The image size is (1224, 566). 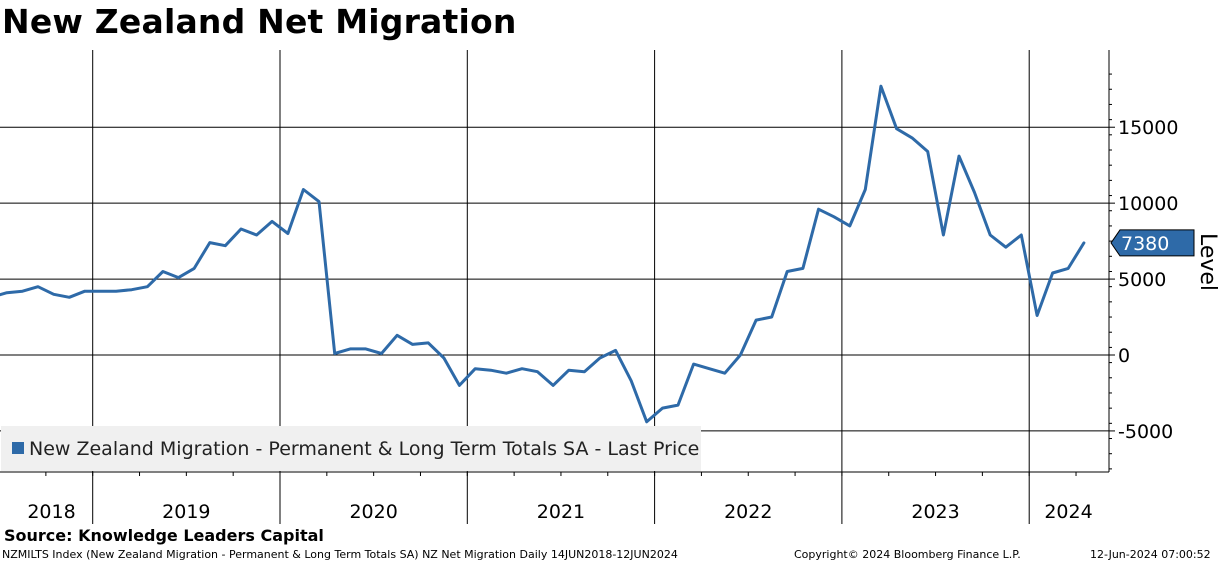 I want to click on last-value-flag, so click(x=1152, y=243).